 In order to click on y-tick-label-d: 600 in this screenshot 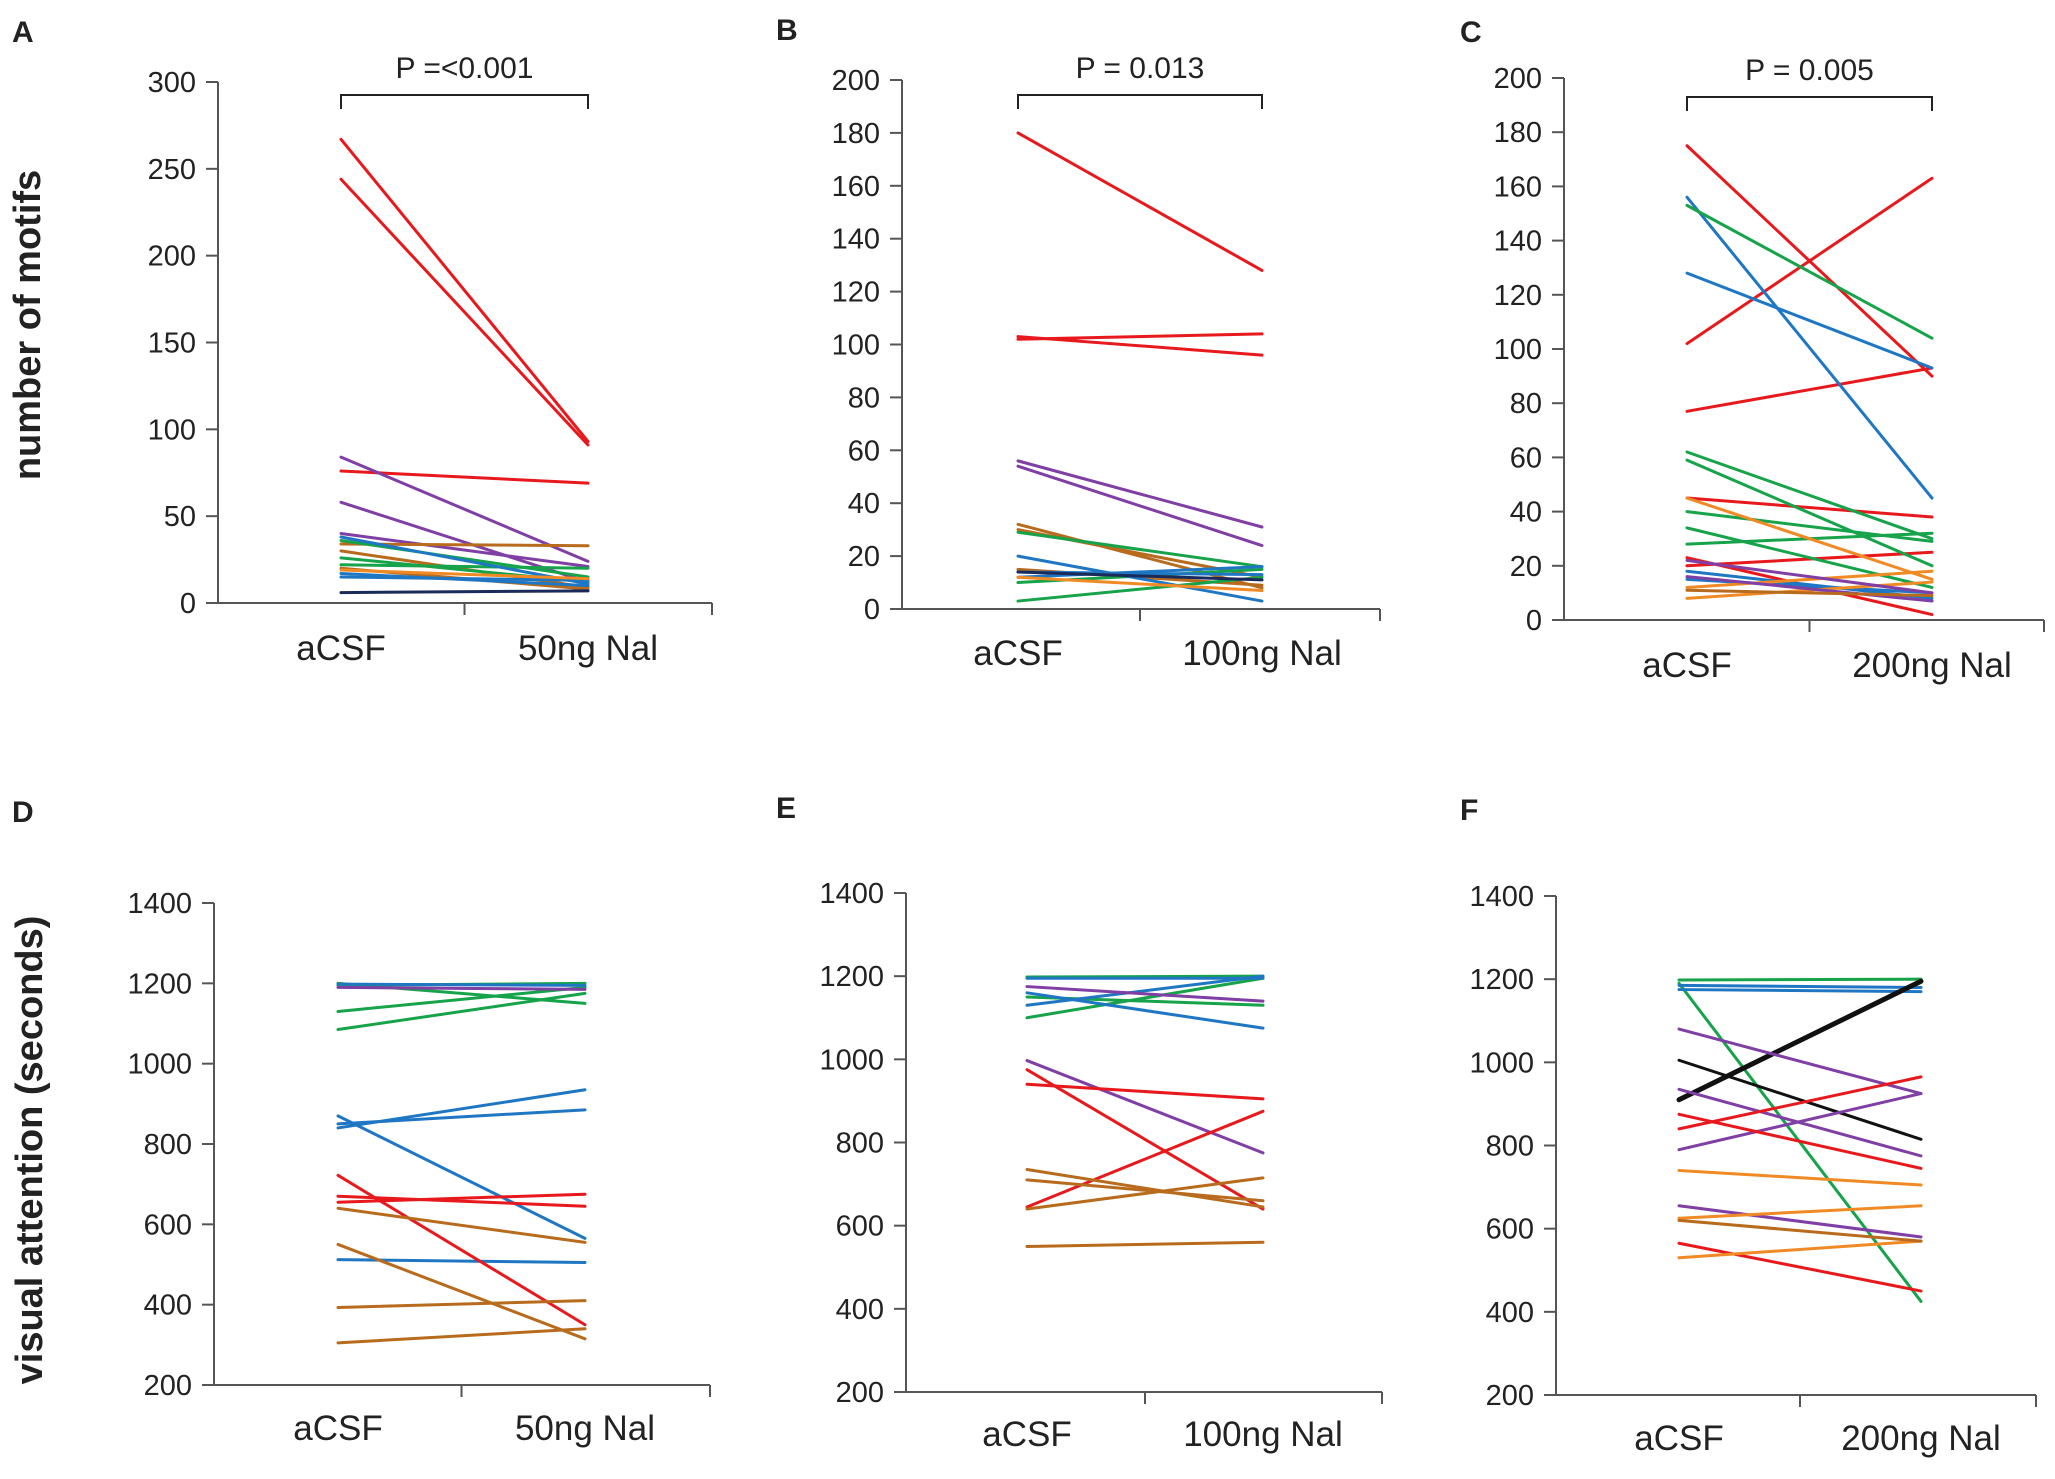, I will do `click(168, 1225)`.